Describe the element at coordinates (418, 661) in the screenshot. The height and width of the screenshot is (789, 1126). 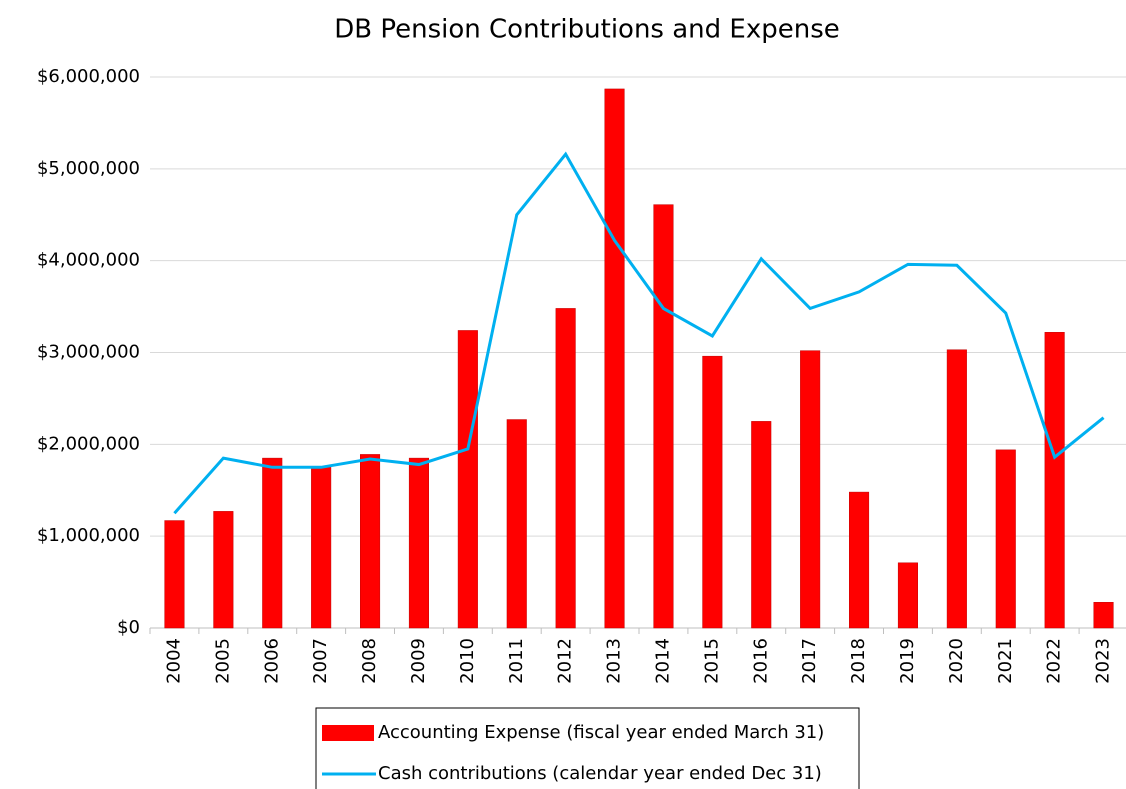
I see `x-tick-label: 2009` at that location.